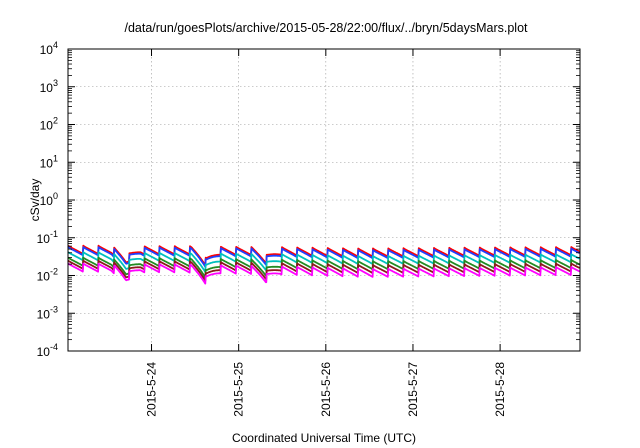 This screenshot has height=448, width=640. What do you see at coordinates (500, 389) in the screenshot?
I see `x-tick-label: 2015-5-28` at bounding box center [500, 389].